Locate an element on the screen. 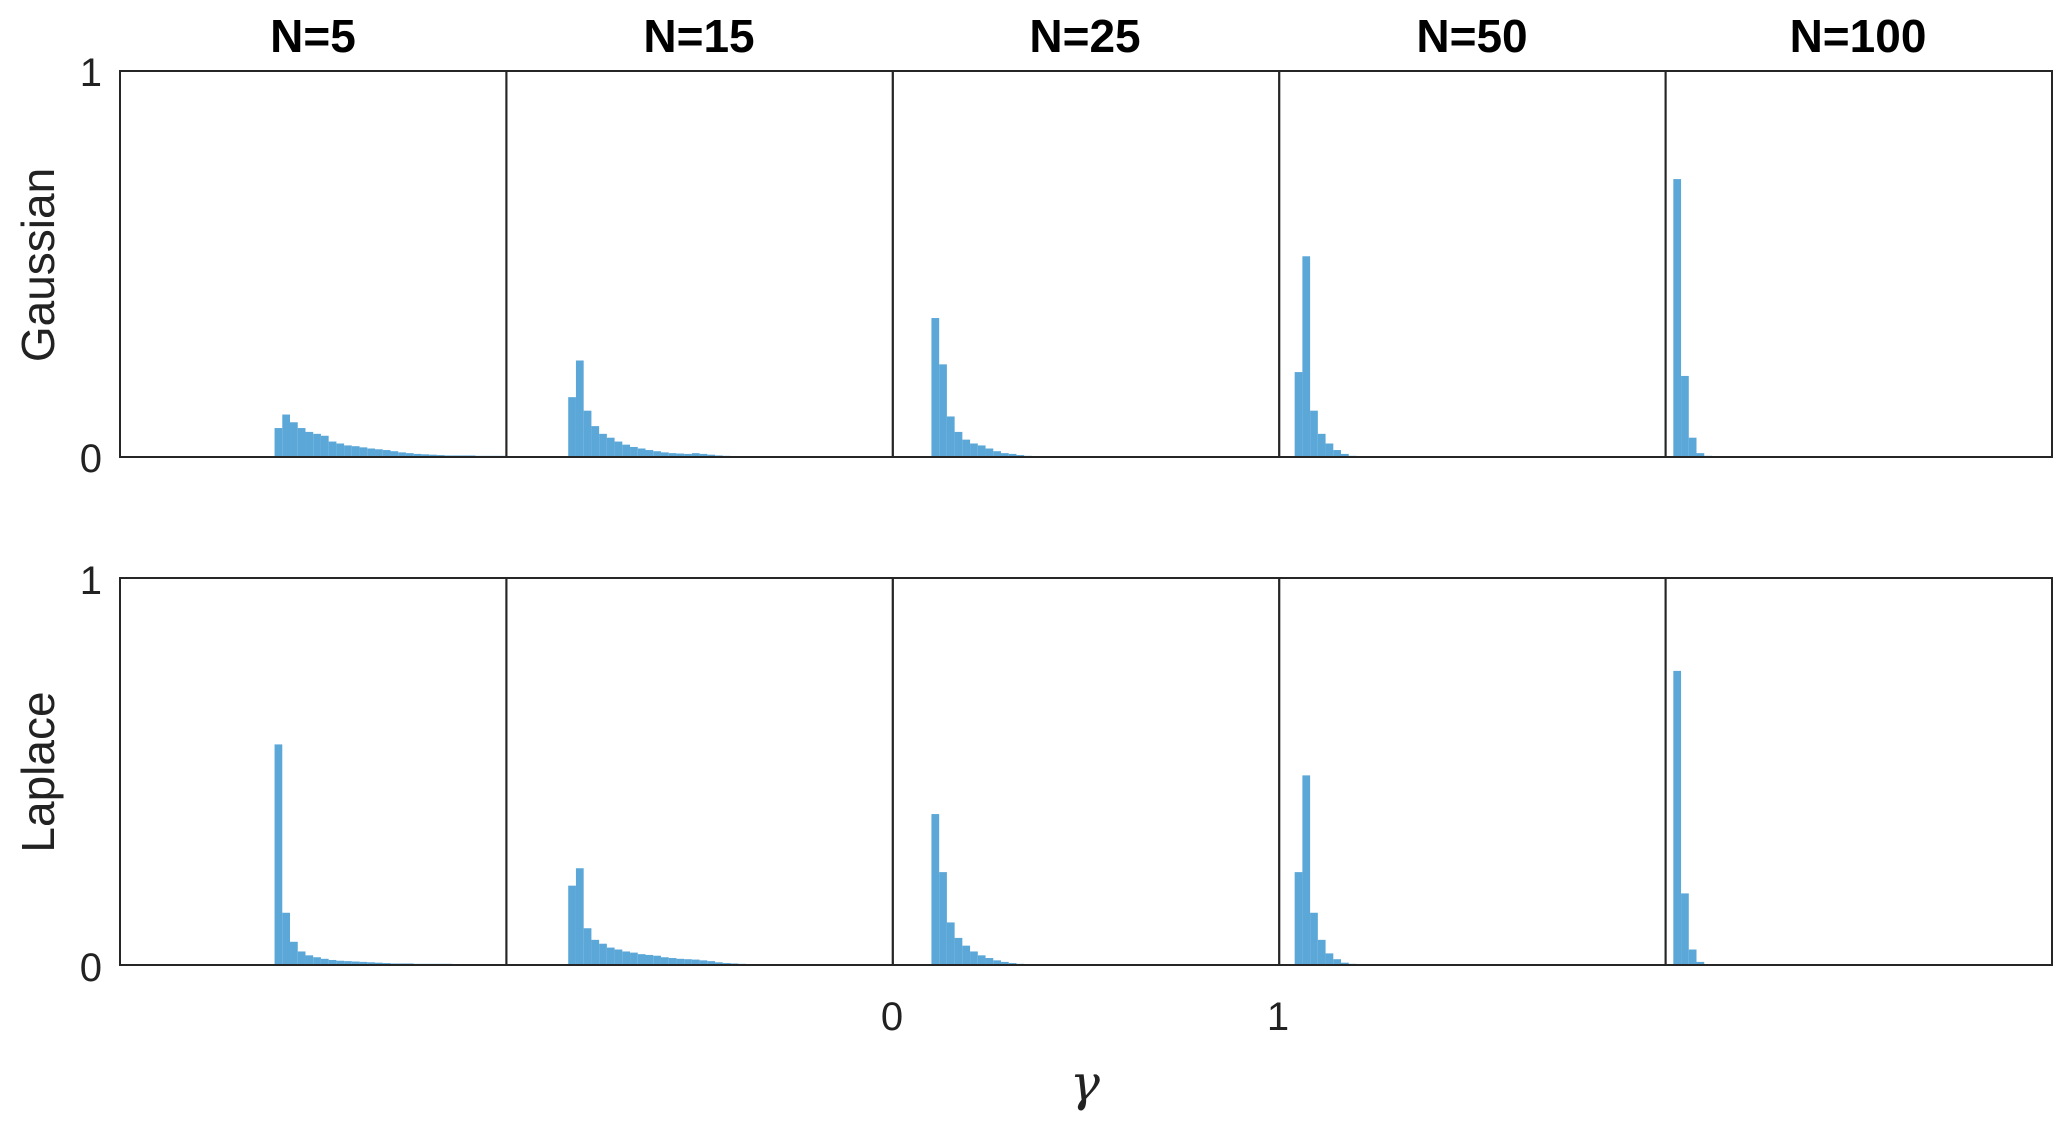 This screenshot has height=1122, width=2067. column-title-n25: N=25 is located at coordinates (1084, 36).